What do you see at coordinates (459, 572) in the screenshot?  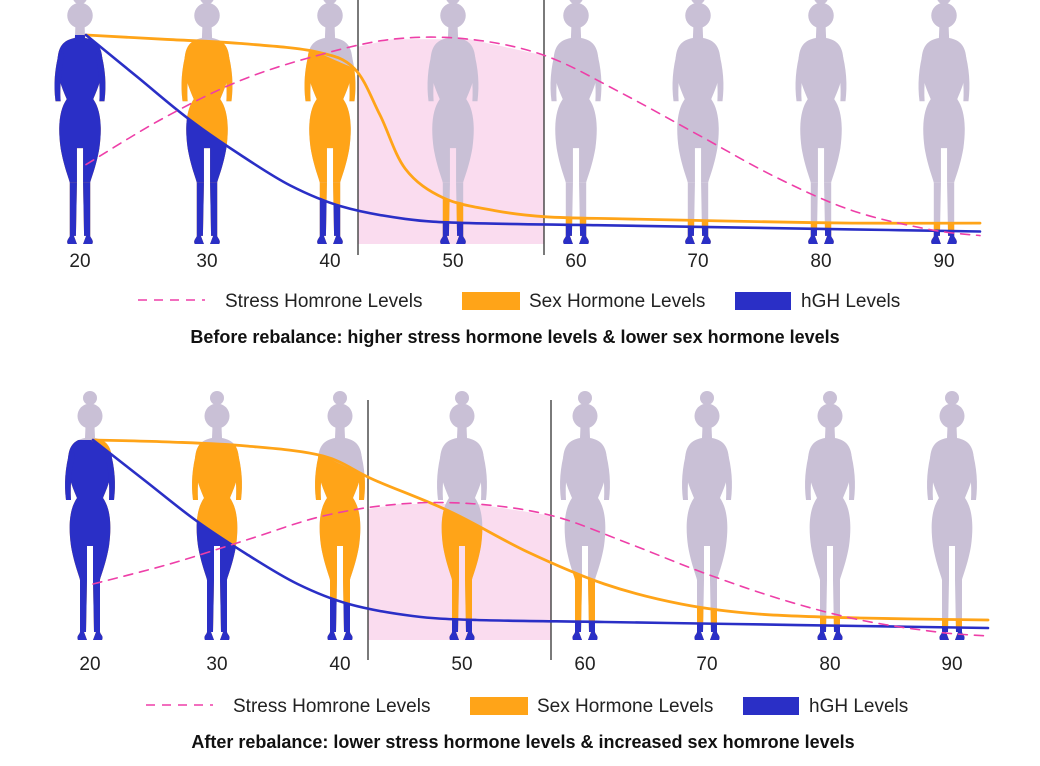 I see `stress-shaded-region` at bounding box center [459, 572].